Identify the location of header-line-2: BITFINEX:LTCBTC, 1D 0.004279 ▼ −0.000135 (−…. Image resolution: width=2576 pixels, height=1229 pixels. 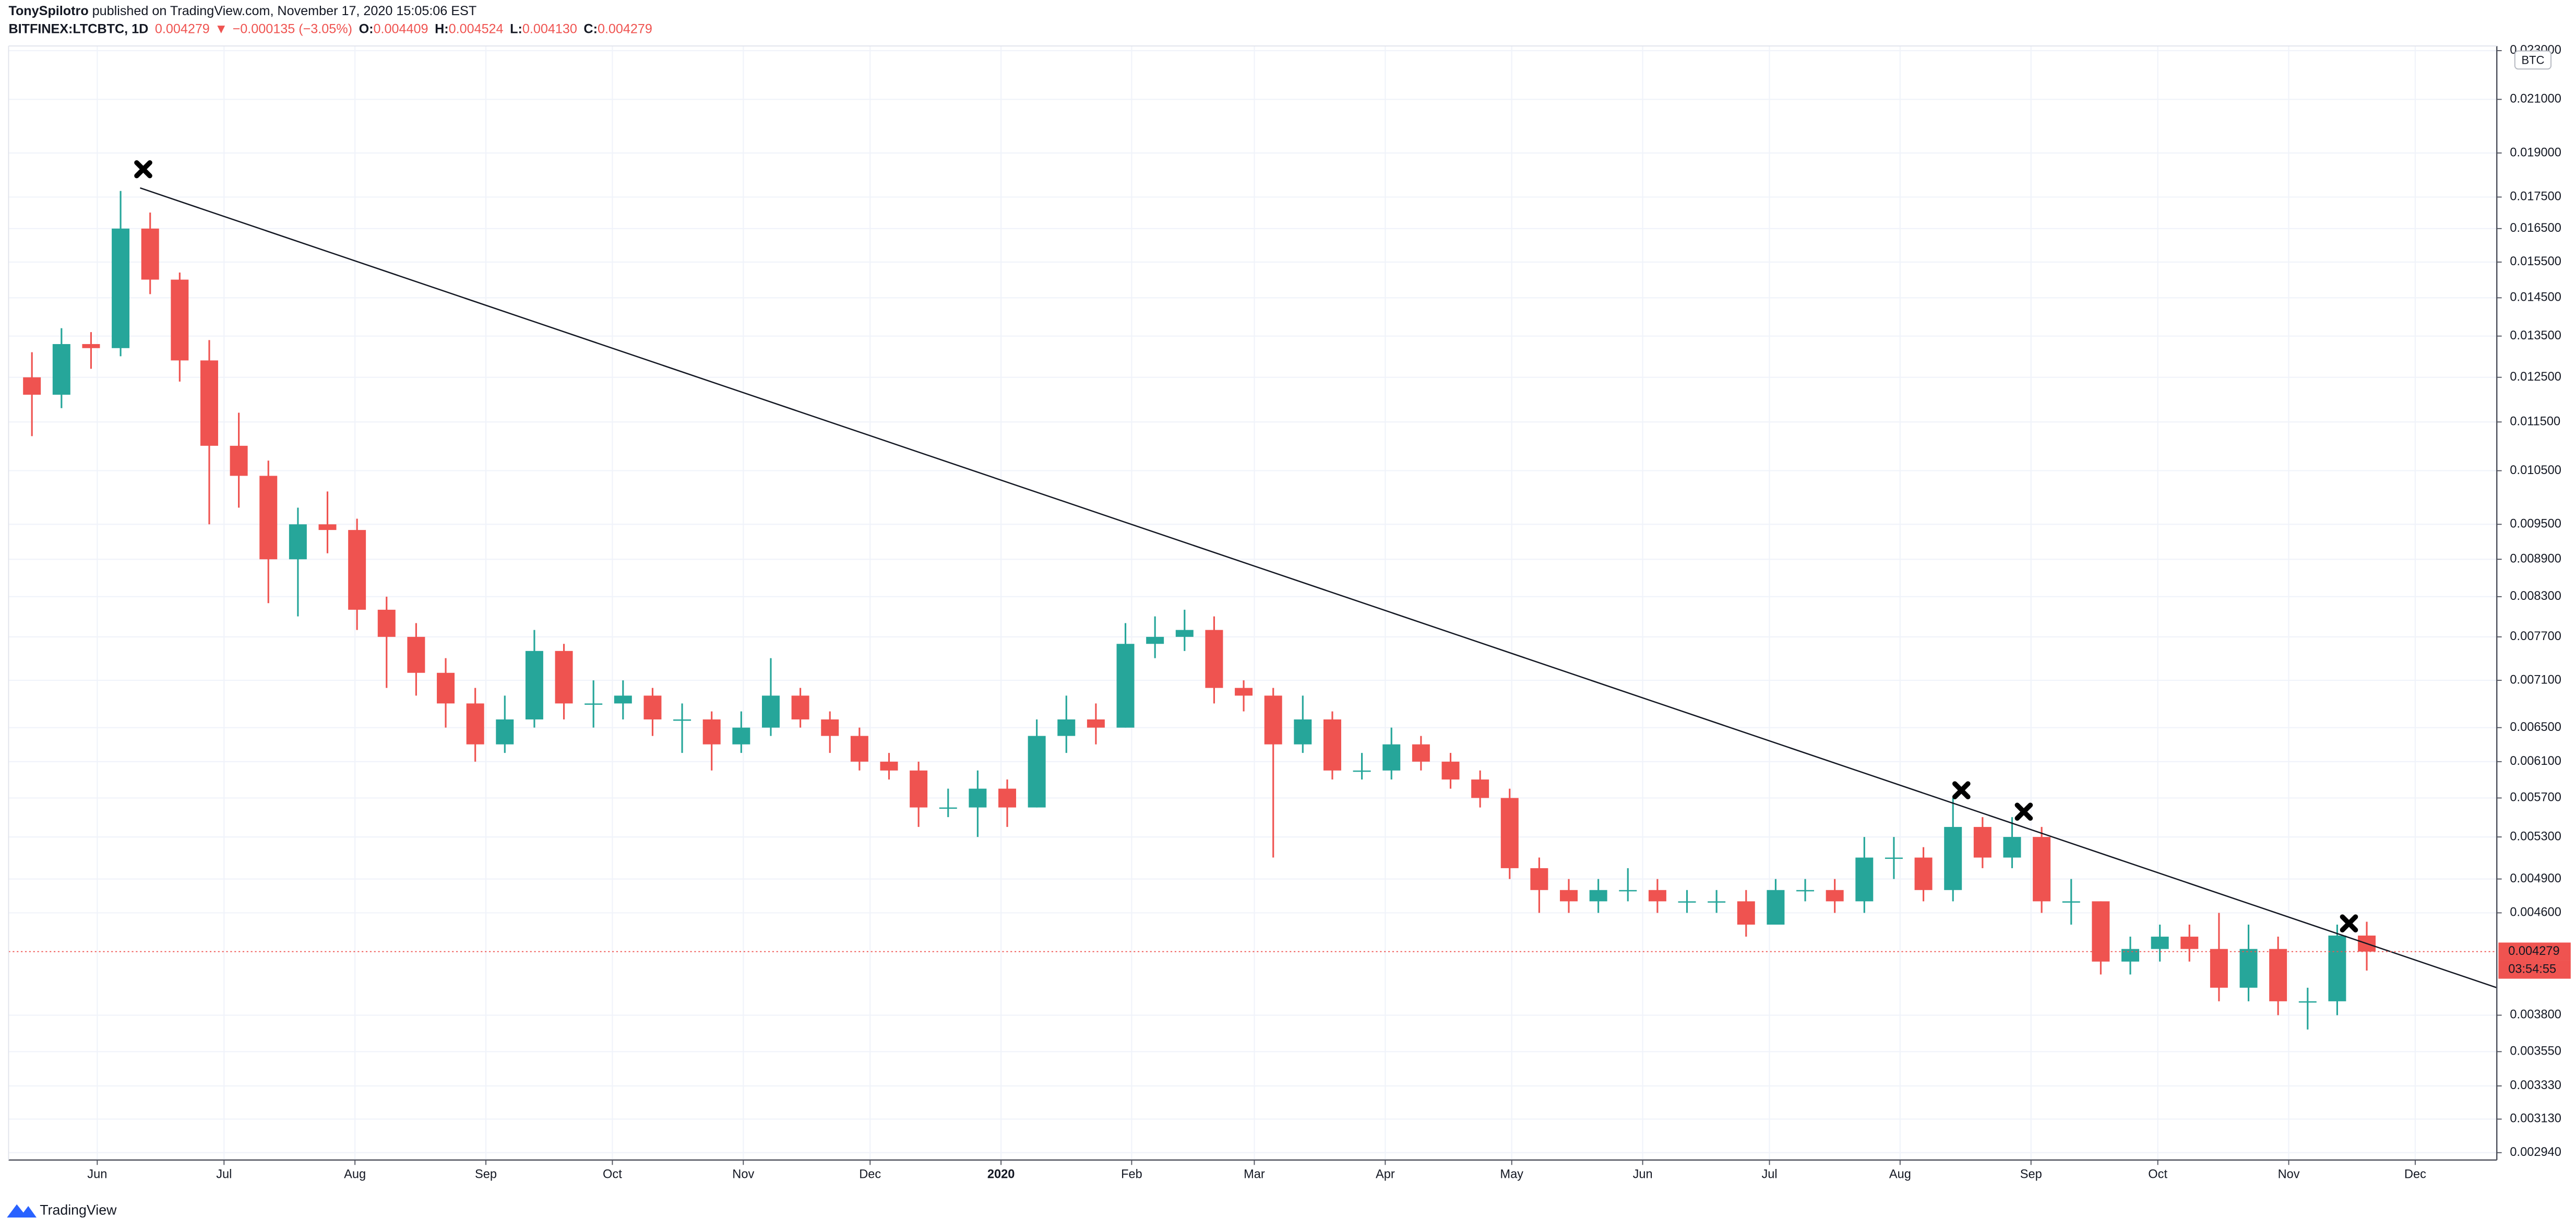
(330, 28).